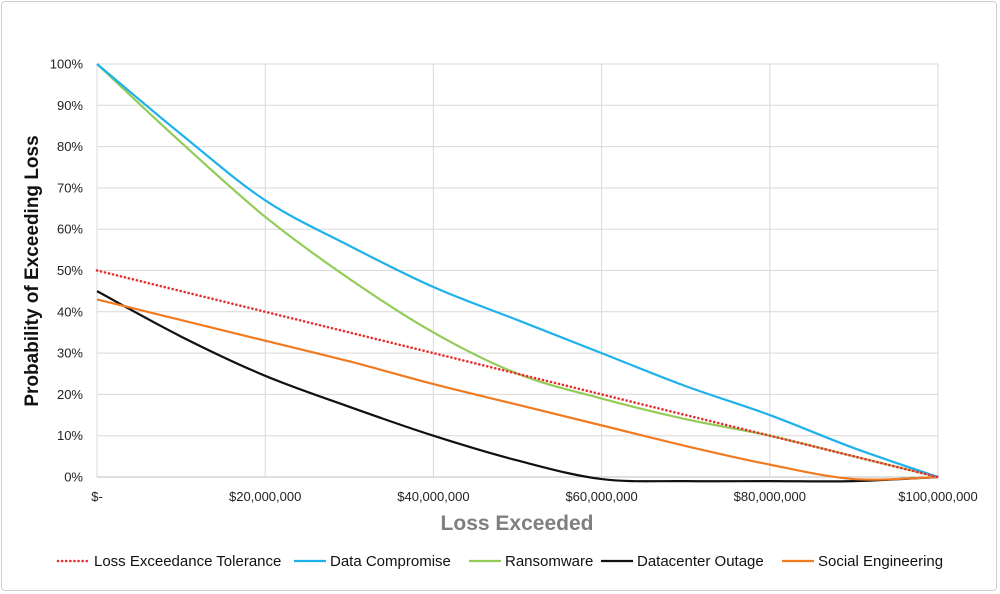 The image size is (1000, 594). Describe the element at coordinates (70, 435) in the screenshot. I see `y-tick-label: 10%` at that location.